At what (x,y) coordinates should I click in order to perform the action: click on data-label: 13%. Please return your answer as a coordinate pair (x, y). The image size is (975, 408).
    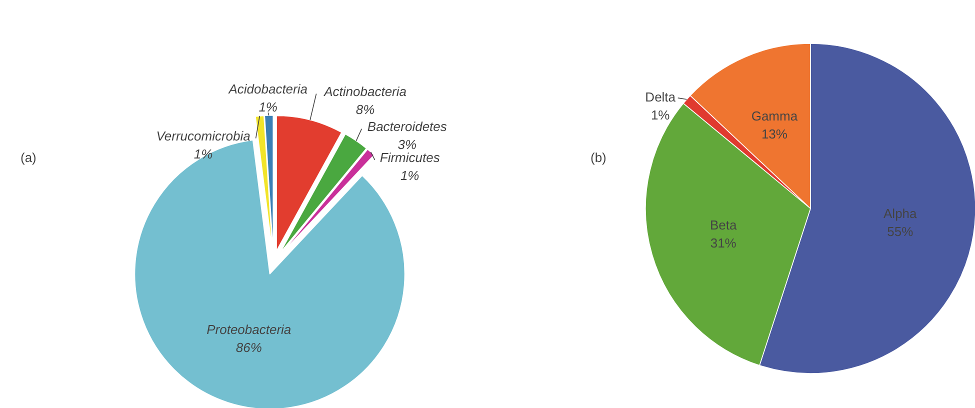
    Looking at the image, I should click on (774, 134).